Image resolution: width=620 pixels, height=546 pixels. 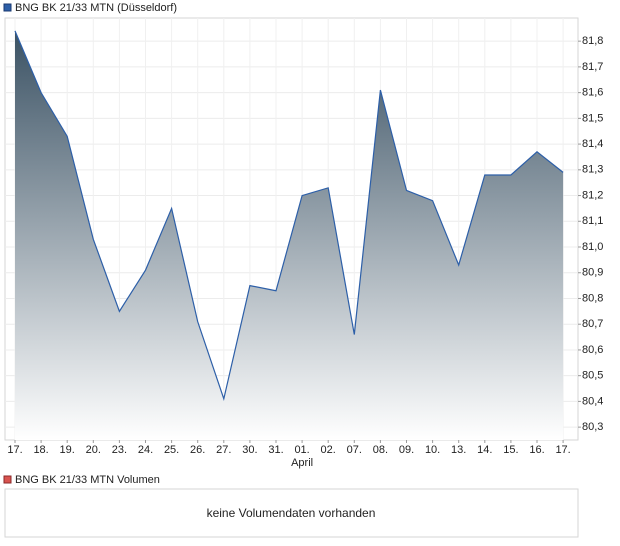 What do you see at coordinates (223, 450) in the screenshot?
I see `x-tick-label: 27.` at bounding box center [223, 450].